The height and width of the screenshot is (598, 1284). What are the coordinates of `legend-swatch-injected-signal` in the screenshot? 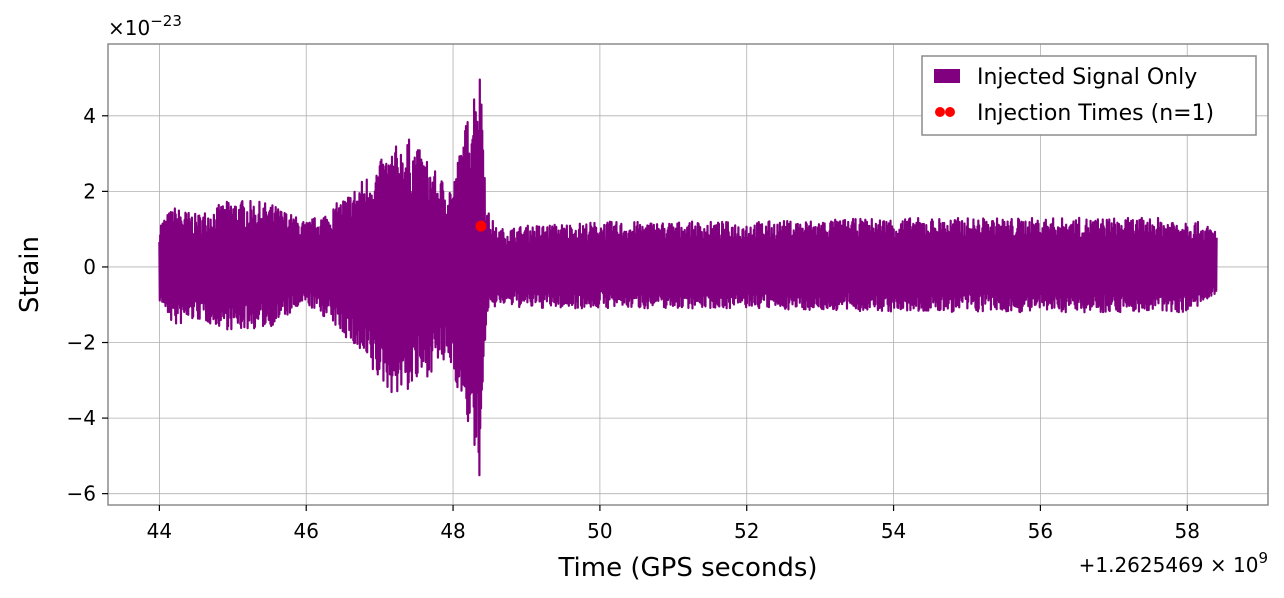 It's located at (947, 76).